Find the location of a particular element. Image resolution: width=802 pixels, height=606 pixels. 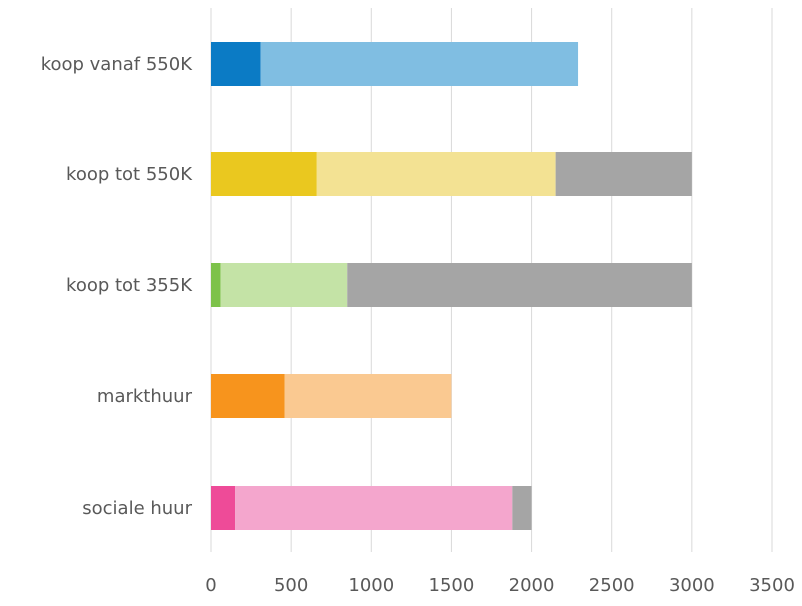

x-tick-label: 2000 is located at coordinates (532, 585).